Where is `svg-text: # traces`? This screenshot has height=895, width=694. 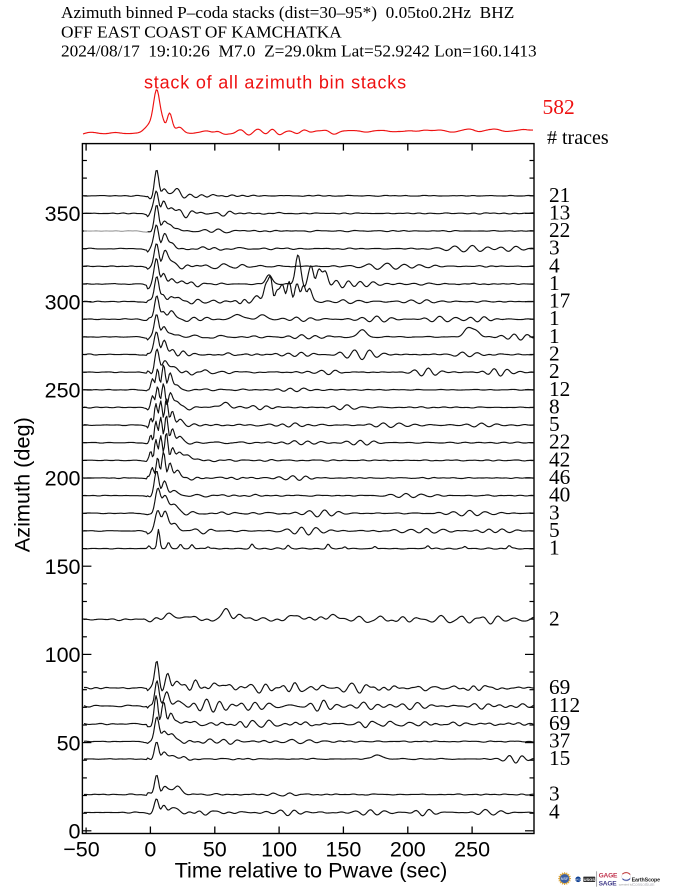 svg-text: # traces is located at coordinates (578, 138).